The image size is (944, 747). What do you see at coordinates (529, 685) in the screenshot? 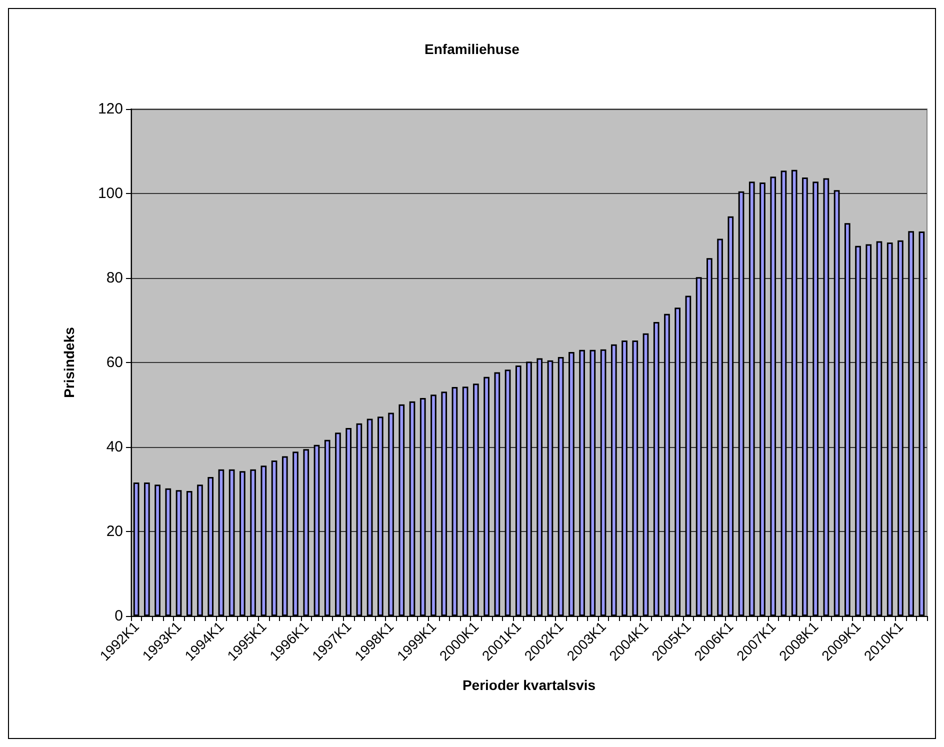
I see `x-axis-title: Perioder kvartalsvis` at bounding box center [529, 685].